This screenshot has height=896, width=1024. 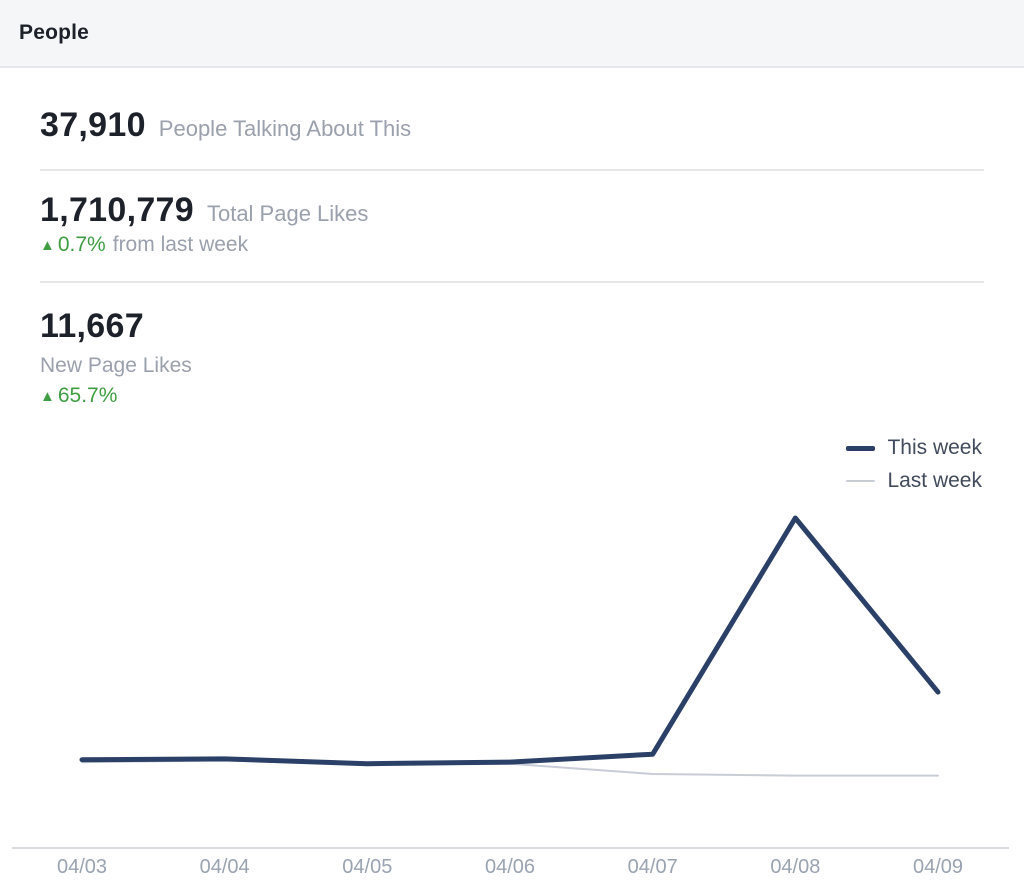 I want to click on legend-label-this-week: This week, so click(x=934, y=447).